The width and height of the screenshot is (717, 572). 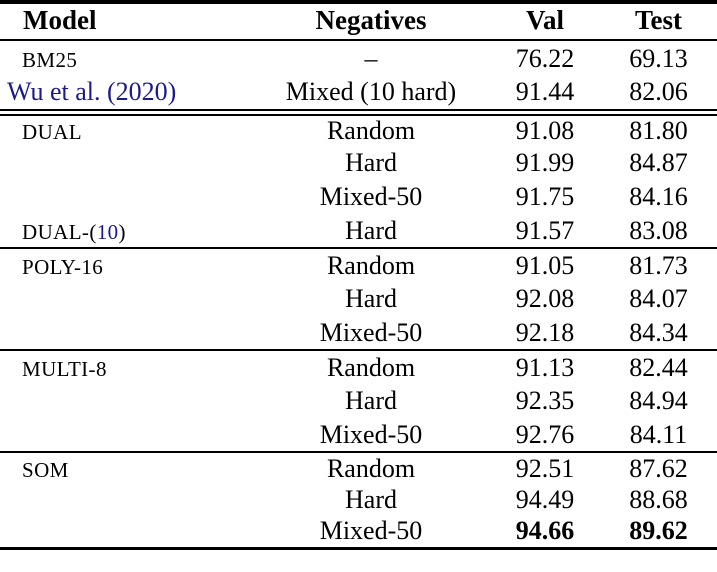 I want to click on test-cell: 89.62, so click(x=658, y=531).